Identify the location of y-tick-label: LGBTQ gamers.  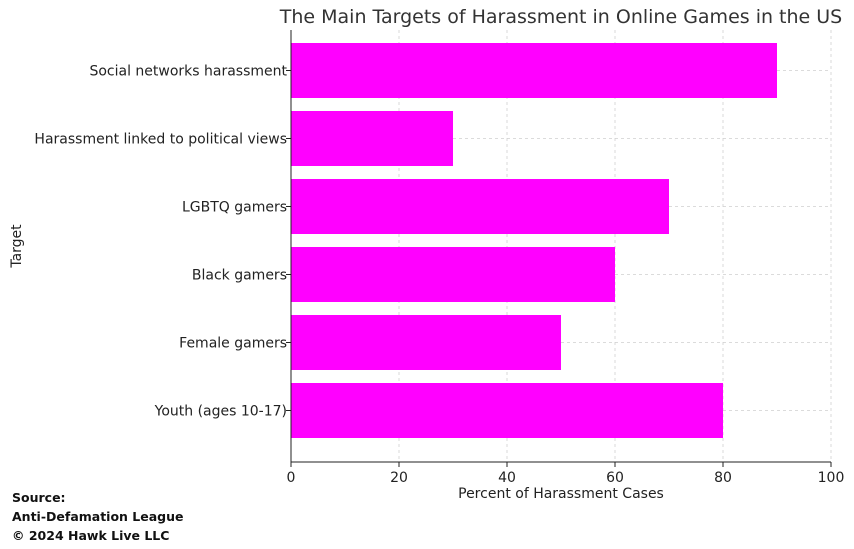
(234, 208).